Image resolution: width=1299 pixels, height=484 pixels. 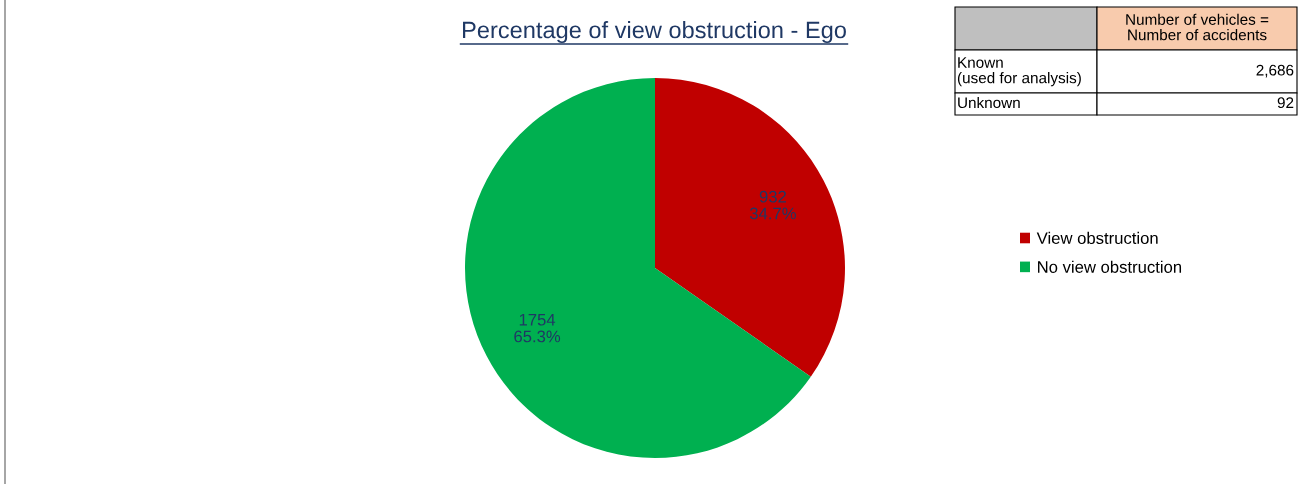 What do you see at coordinates (1275, 71) in the screenshot?
I see `text: 2,686` at bounding box center [1275, 71].